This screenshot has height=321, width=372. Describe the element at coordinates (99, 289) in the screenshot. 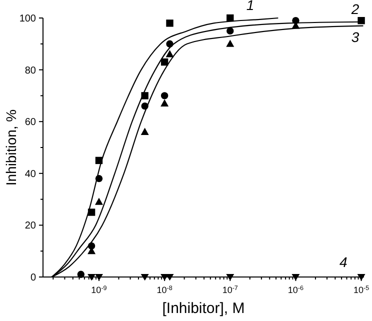

I see `x-tick-label: 10$^{-9}$` at that location.